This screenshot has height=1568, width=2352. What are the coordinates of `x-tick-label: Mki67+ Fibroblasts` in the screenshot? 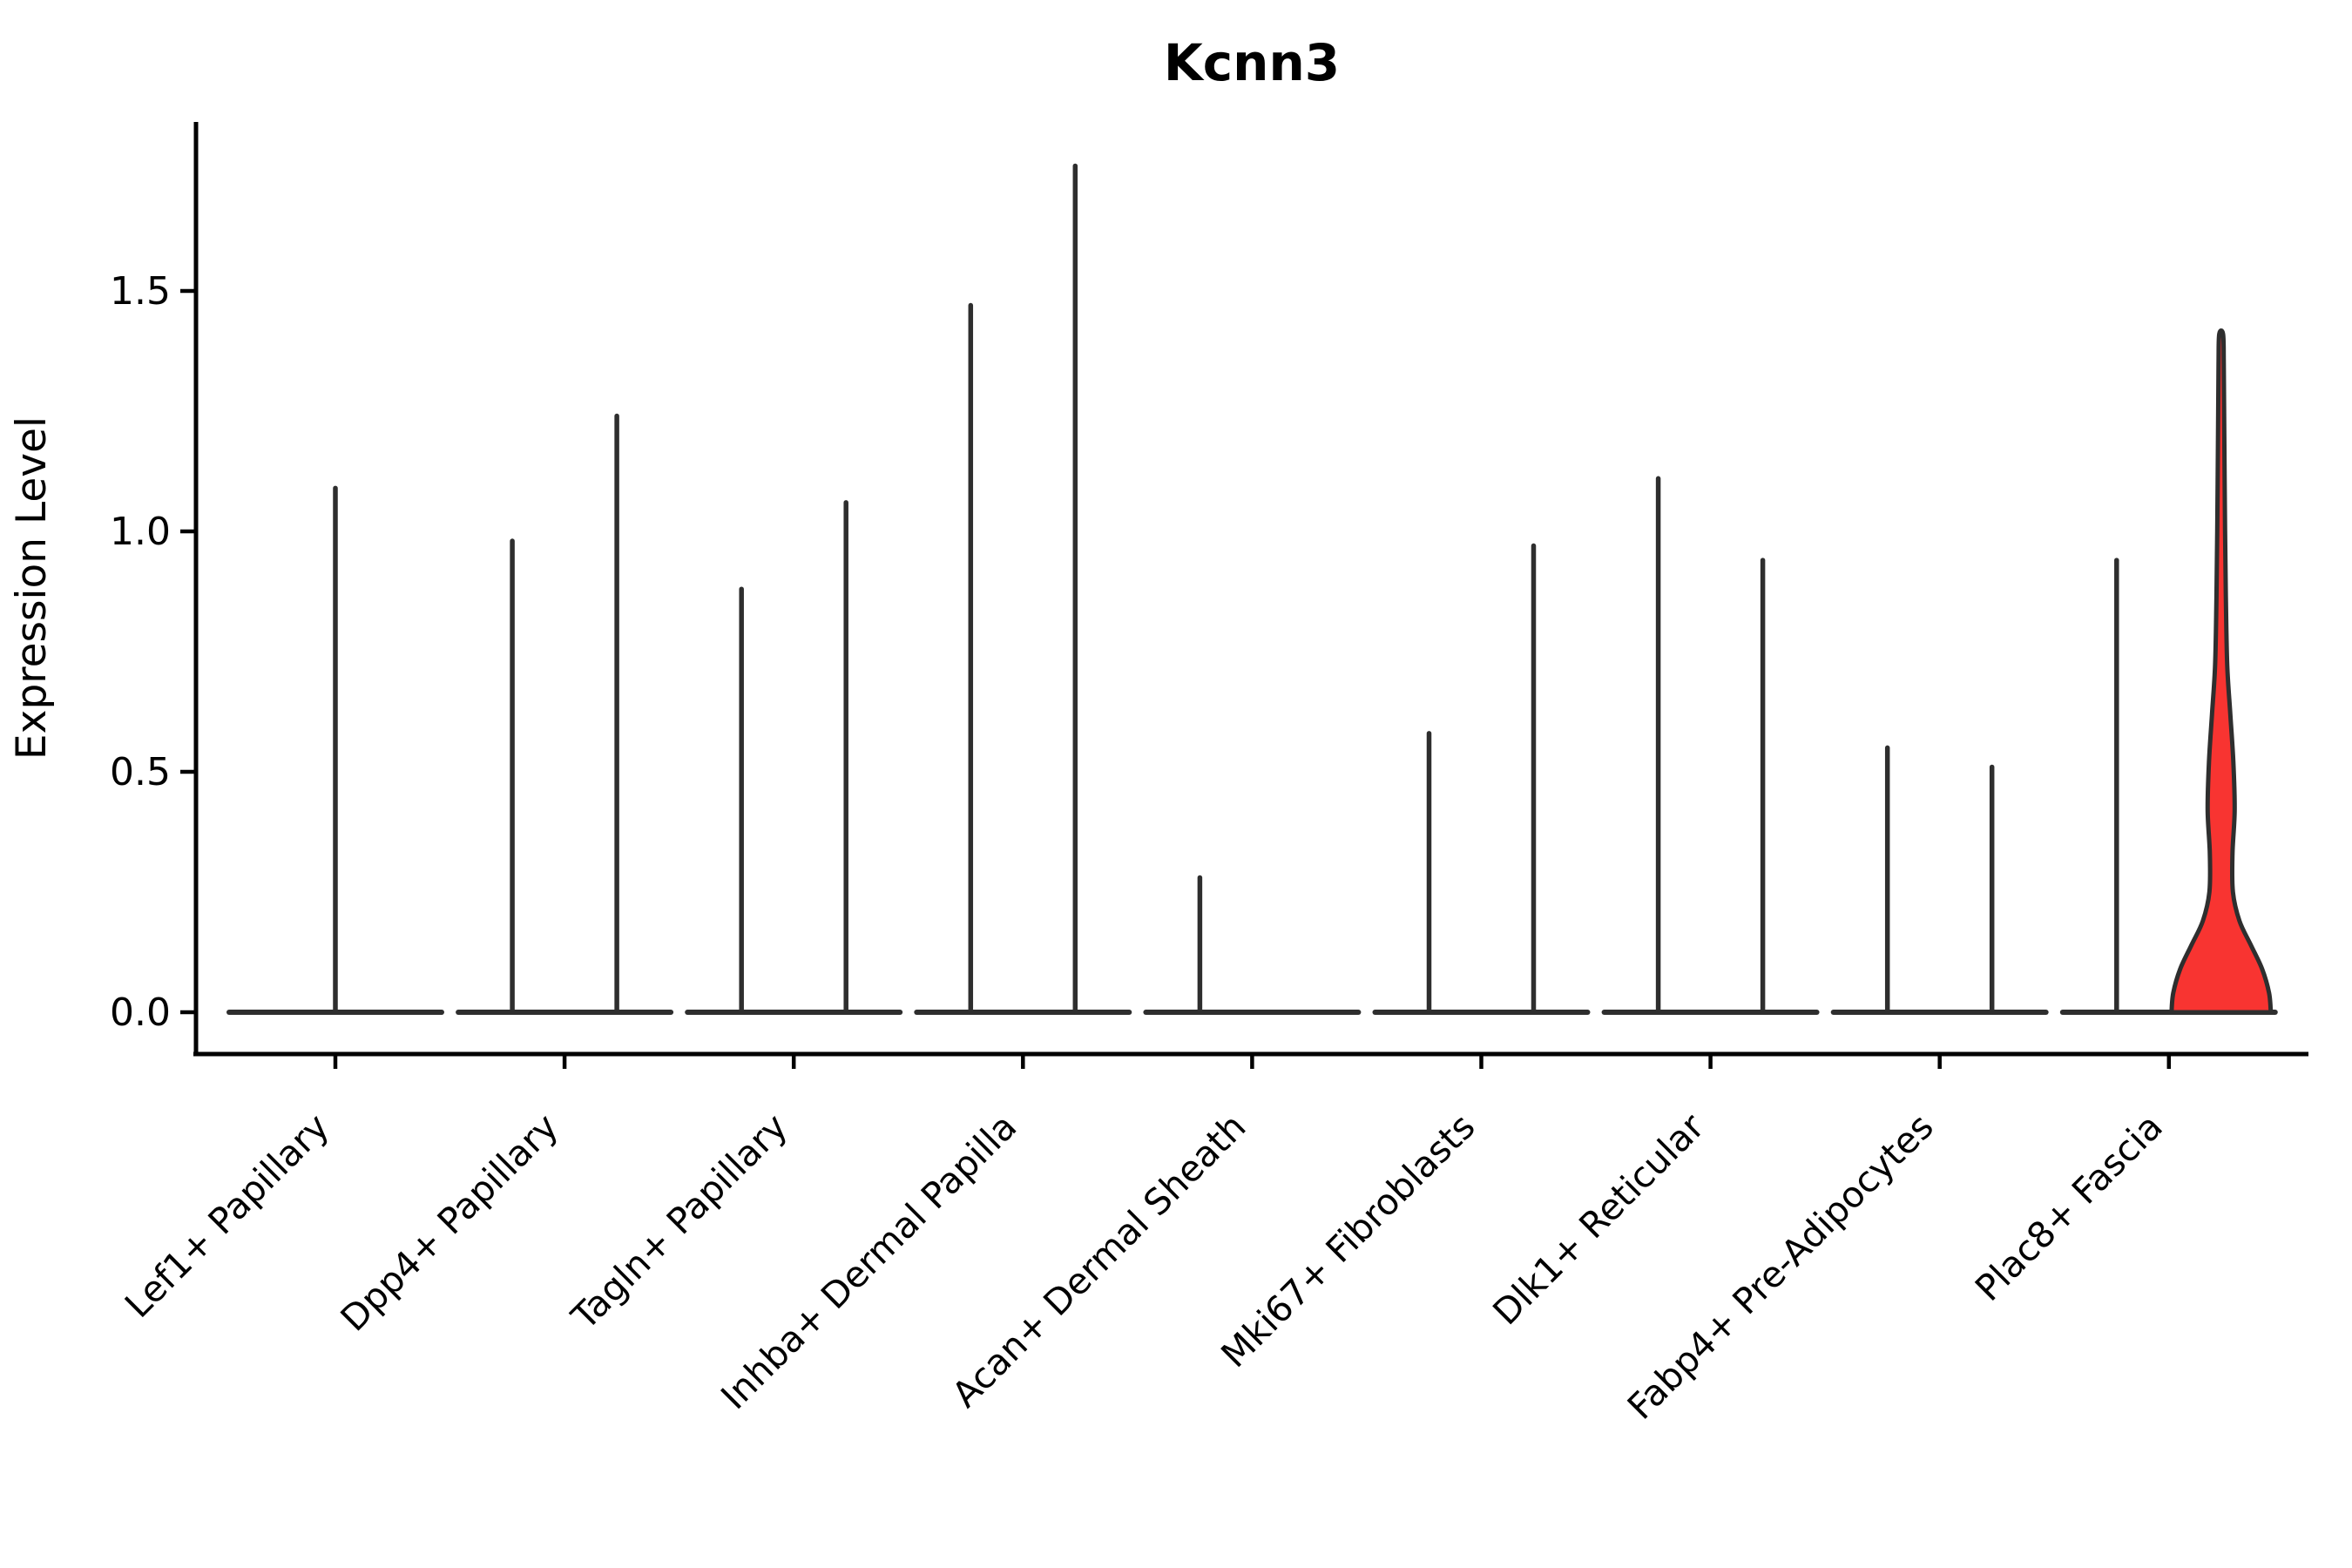 It's located at (1349, 1240).